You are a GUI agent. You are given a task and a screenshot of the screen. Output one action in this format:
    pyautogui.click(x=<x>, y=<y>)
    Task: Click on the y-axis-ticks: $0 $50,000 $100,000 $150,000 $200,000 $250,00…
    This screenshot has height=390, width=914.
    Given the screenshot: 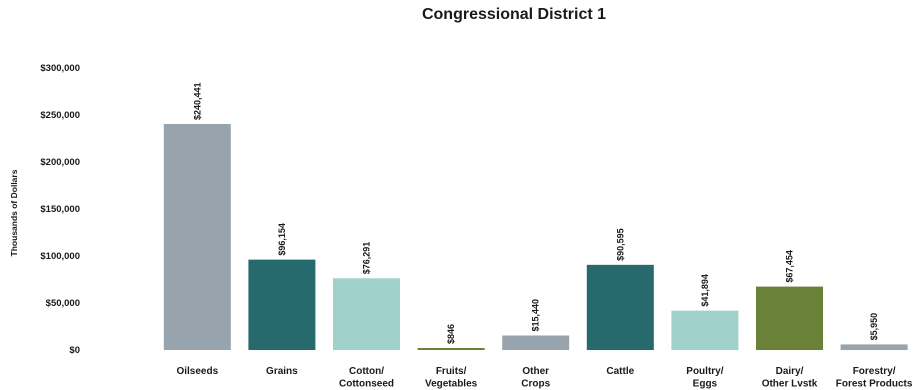 What is the action you would take?
    pyautogui.click(x=60, y=209)
    